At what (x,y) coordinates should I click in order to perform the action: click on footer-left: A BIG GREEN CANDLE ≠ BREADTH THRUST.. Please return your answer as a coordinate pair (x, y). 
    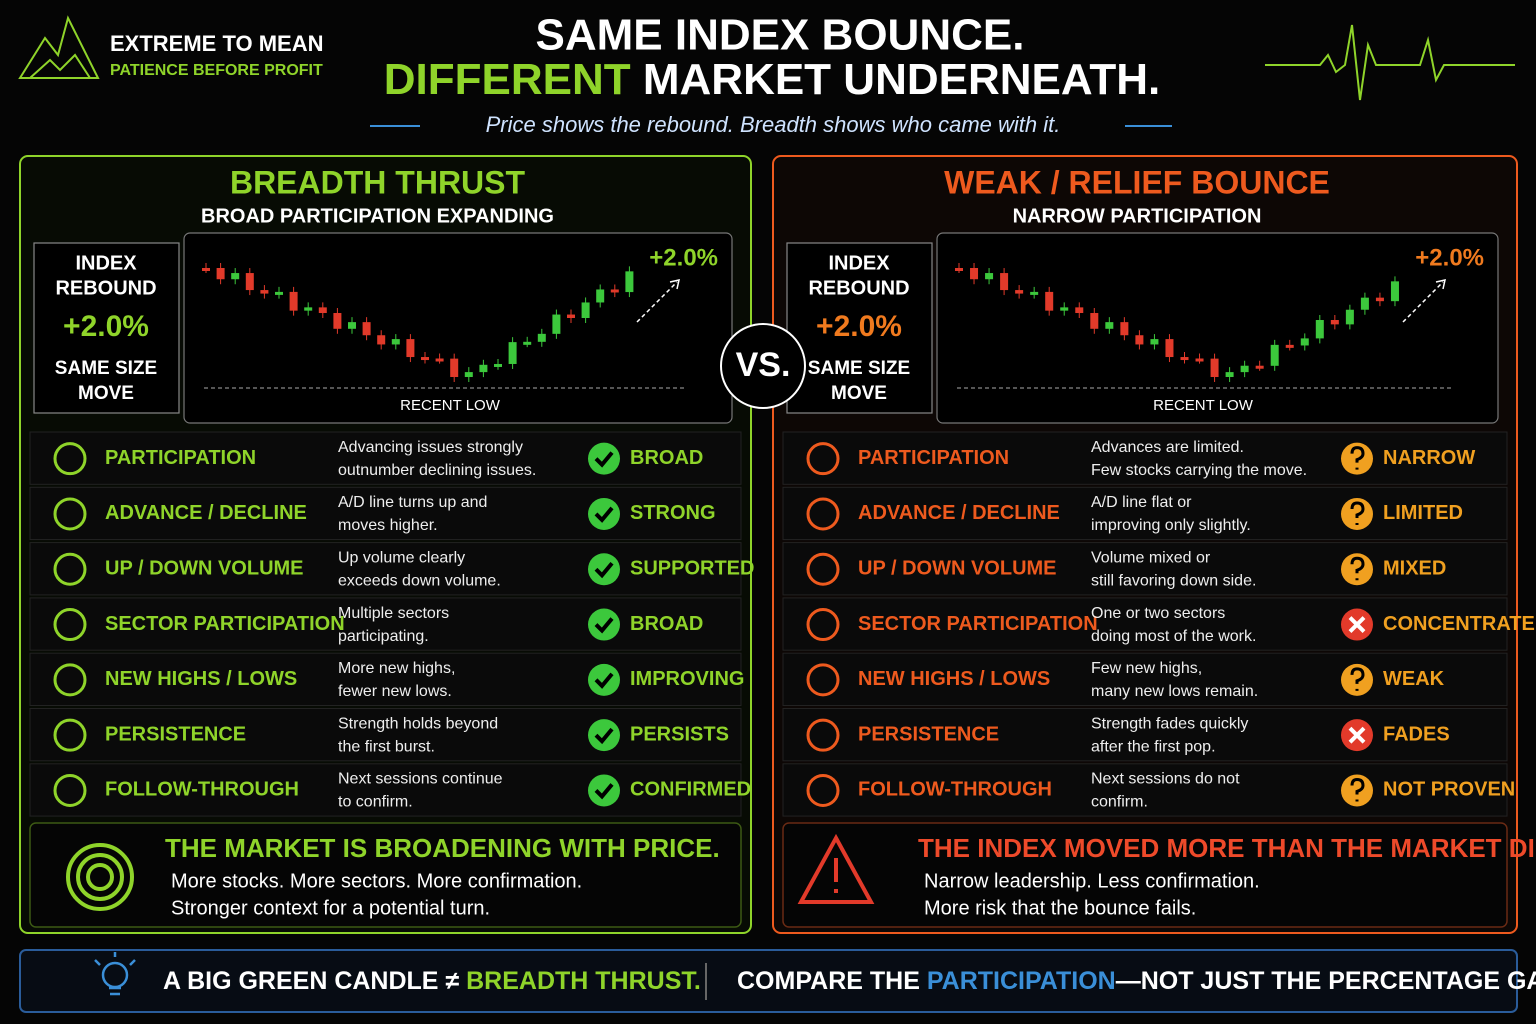
    Looking at the image, I should click on (432, 981).